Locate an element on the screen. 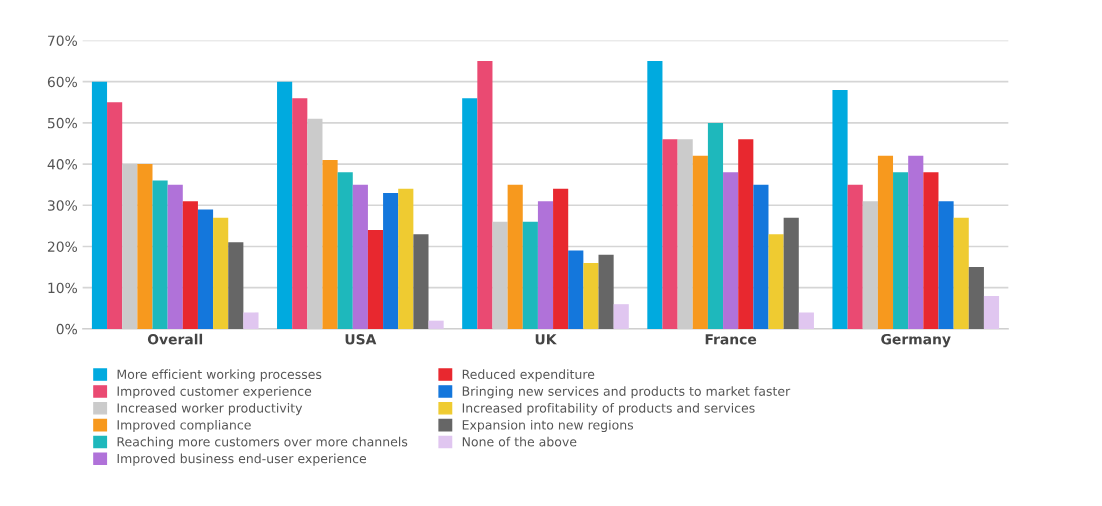 The width and height of the screenshot is (1102, 506). y-tick-label: 20% is located at coordinates (62, 246).